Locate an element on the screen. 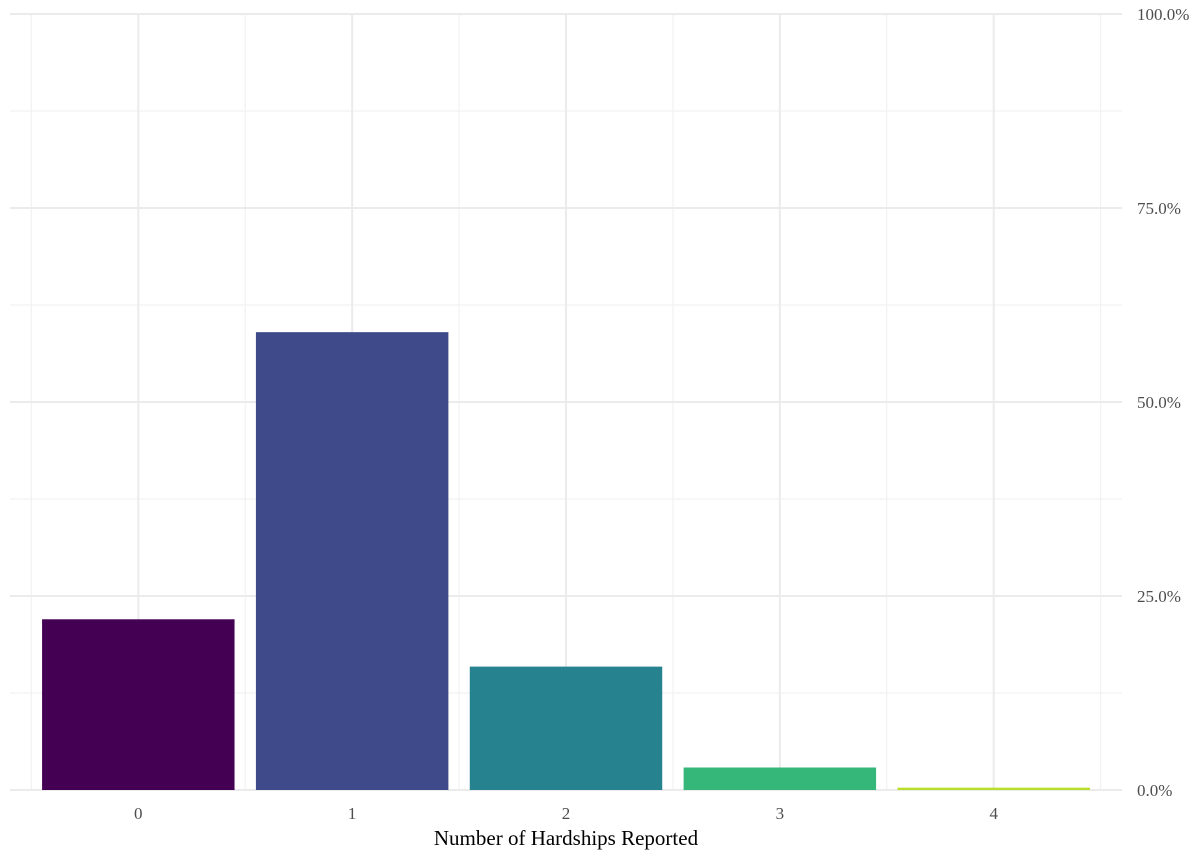 Image resolution: width=1202 pixels, height=858 pixels. y-tick-label: 100.0% is located at coordinates (1163, 14).